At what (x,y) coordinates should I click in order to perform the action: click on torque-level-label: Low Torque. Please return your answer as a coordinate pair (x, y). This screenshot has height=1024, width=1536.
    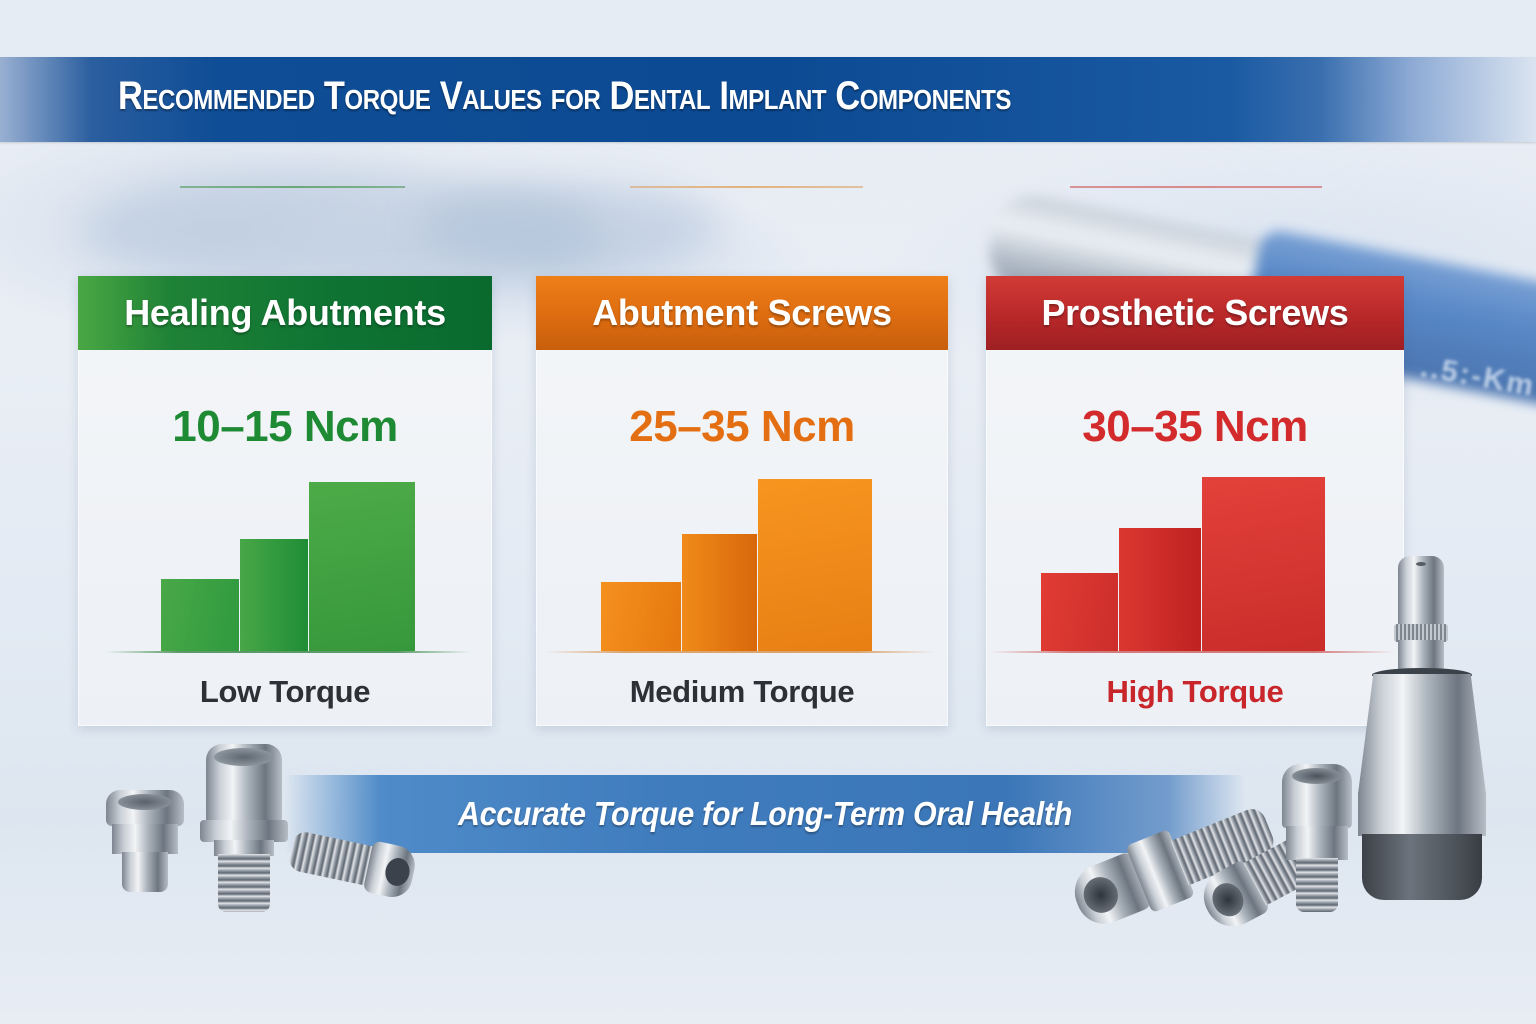
    Looking at the image, I should click on (285, 691).